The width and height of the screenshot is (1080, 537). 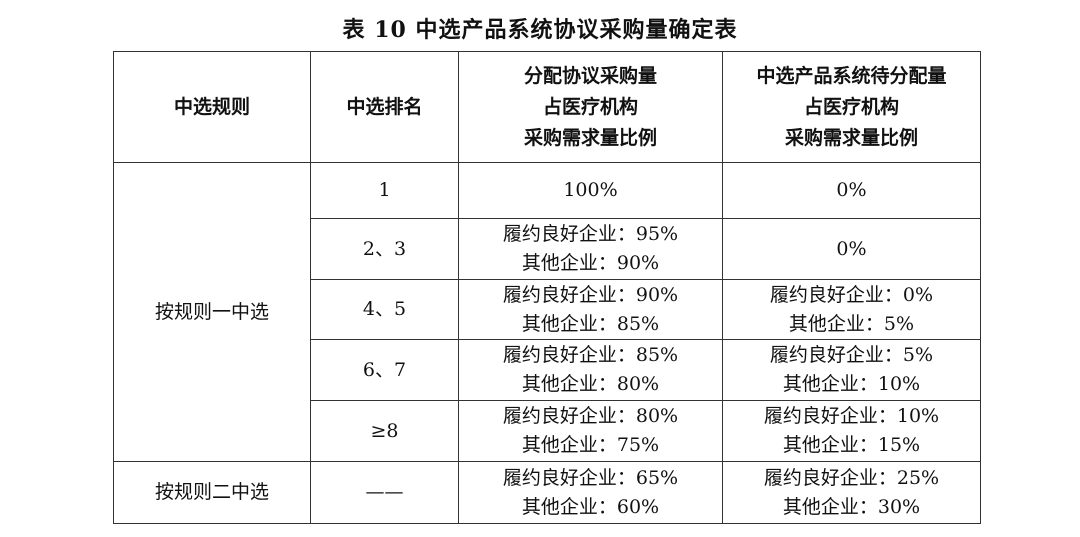 What do you see at coordinates (851, 355) in the screenshot?
I see `cell-text: 履约良好企业：5%` at bounding box center [851, 355].